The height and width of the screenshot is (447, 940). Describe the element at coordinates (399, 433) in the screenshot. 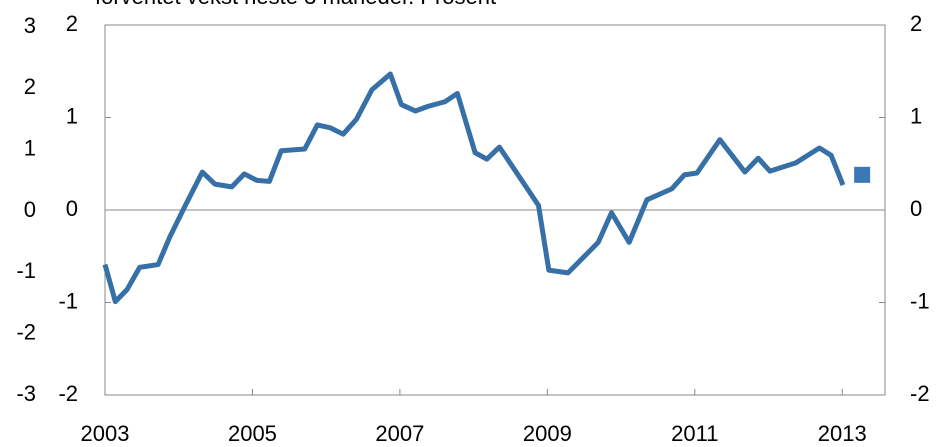

I see `x-tick-label: 2007` at that location.